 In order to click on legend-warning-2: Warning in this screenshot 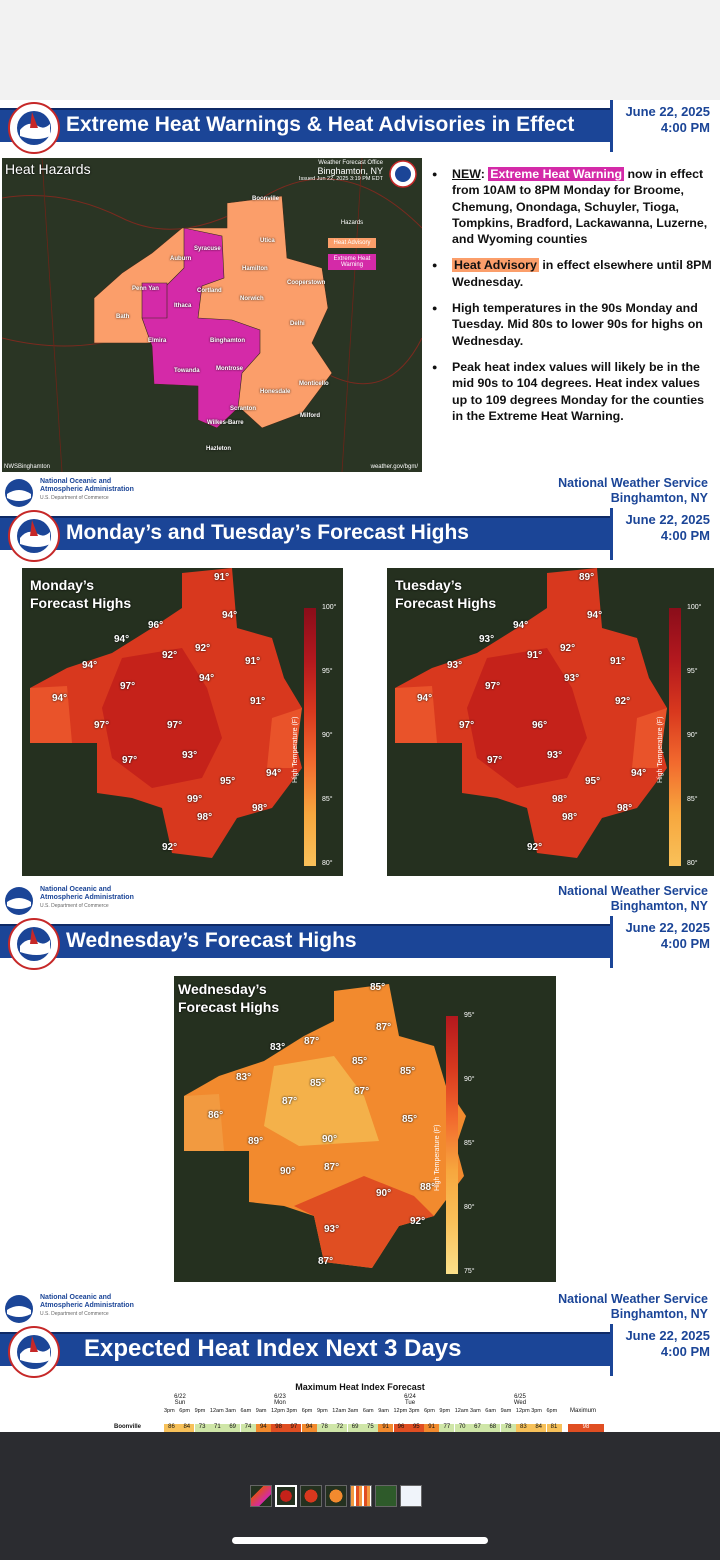, I will do `click(352, 265)`.